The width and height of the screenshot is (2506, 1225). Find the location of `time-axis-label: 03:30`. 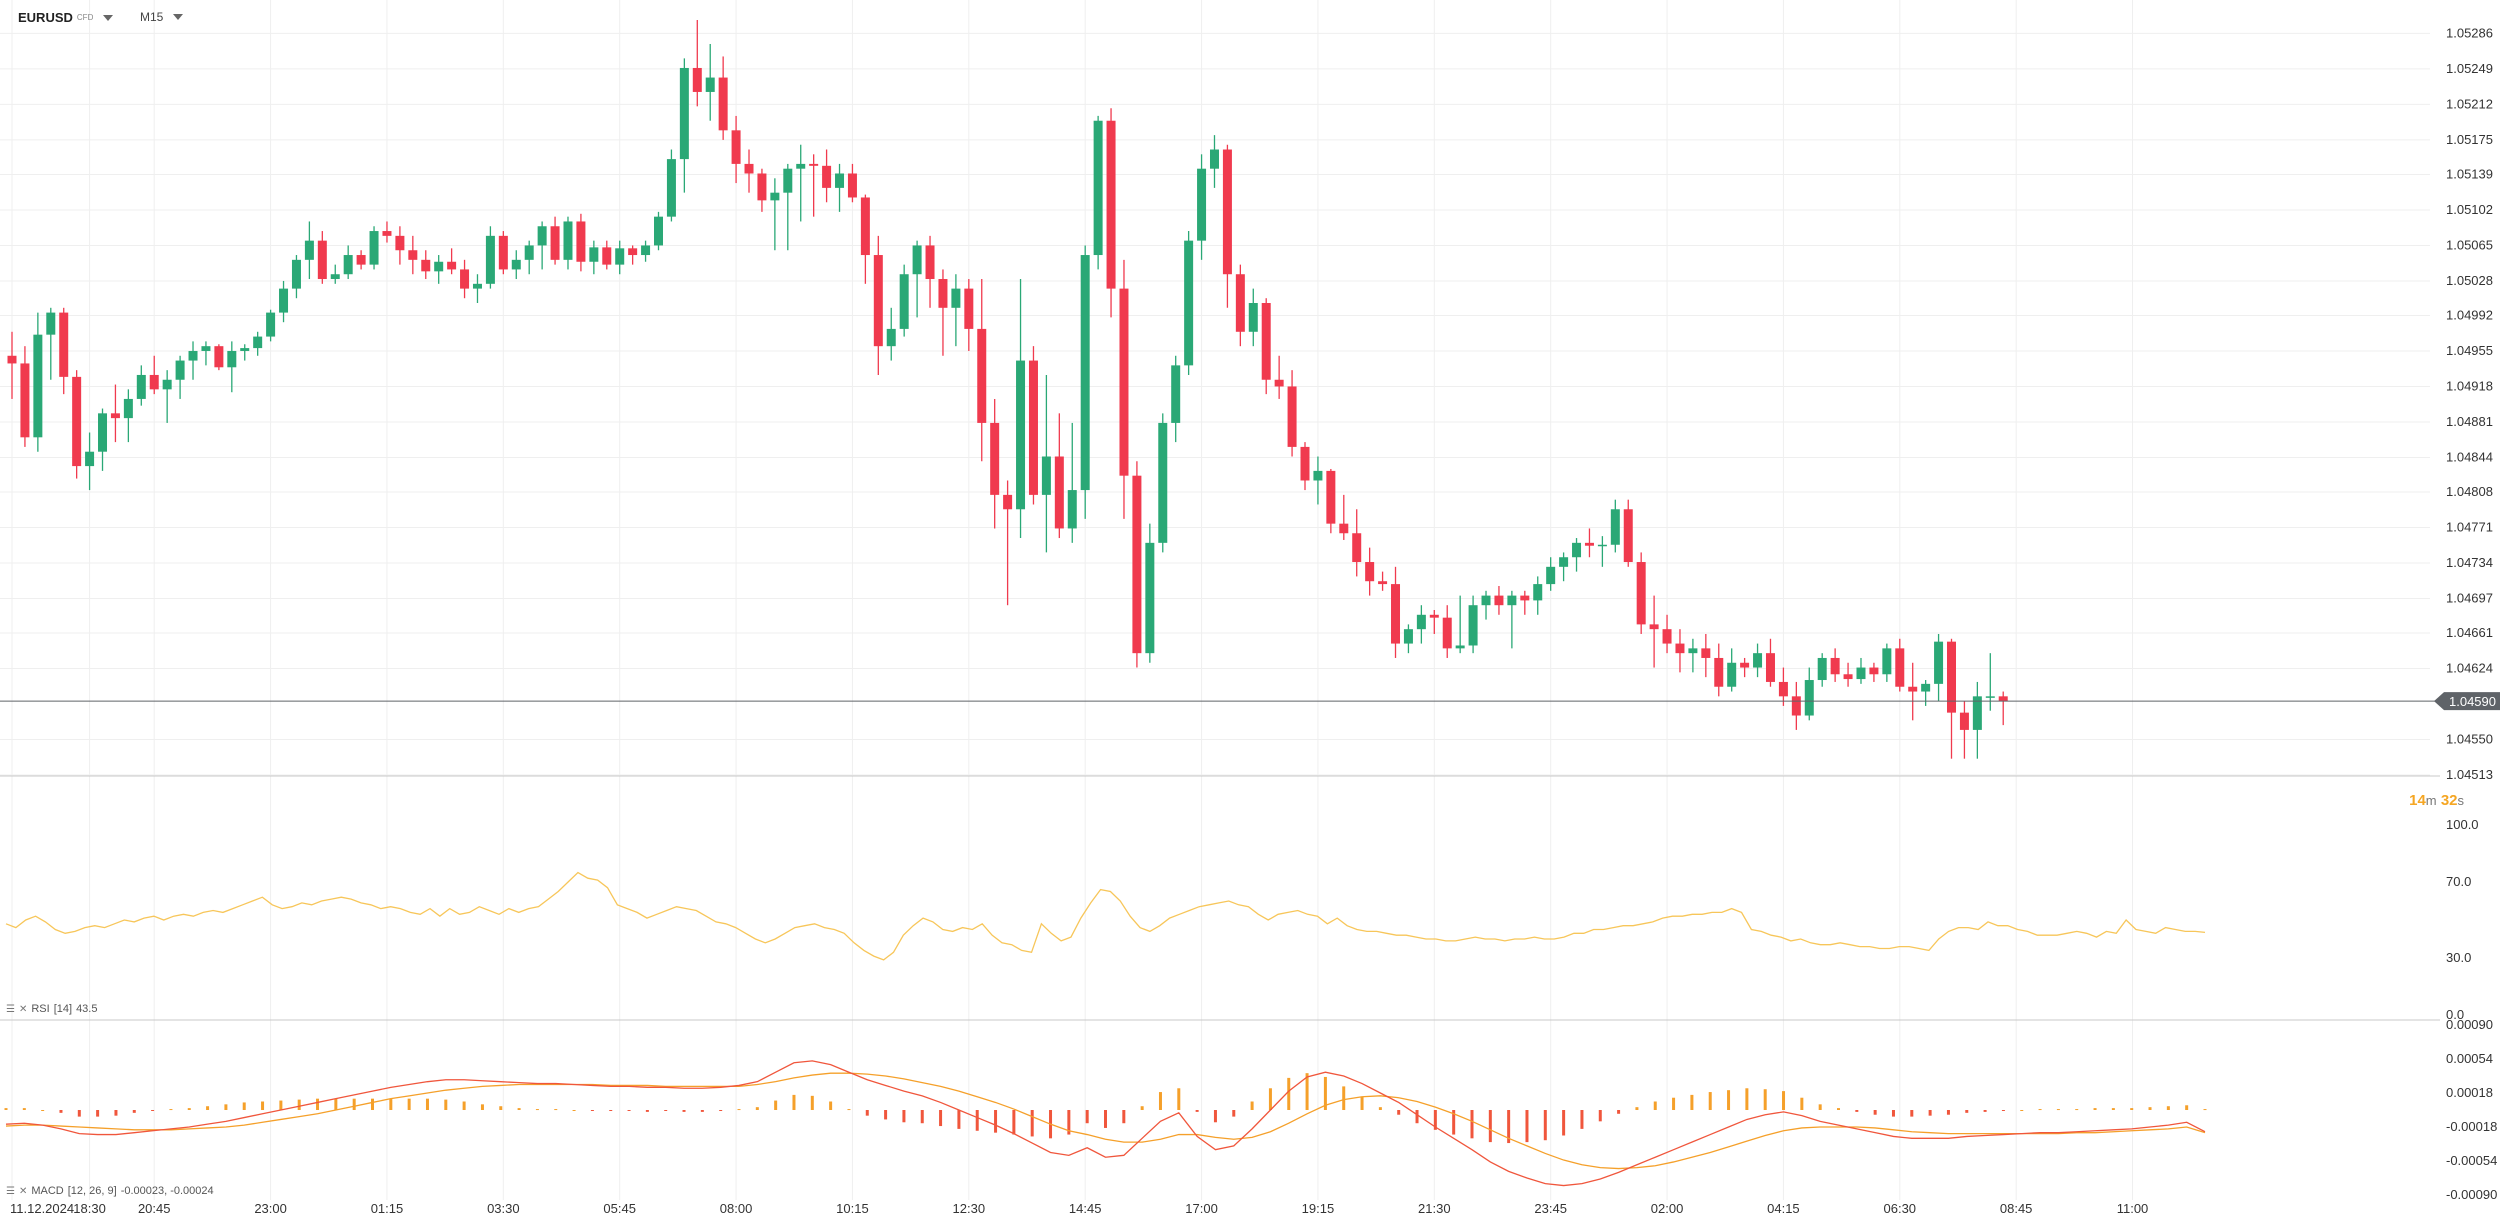

time-axis-label: 03:30 is located at coordinates (503, 1208).